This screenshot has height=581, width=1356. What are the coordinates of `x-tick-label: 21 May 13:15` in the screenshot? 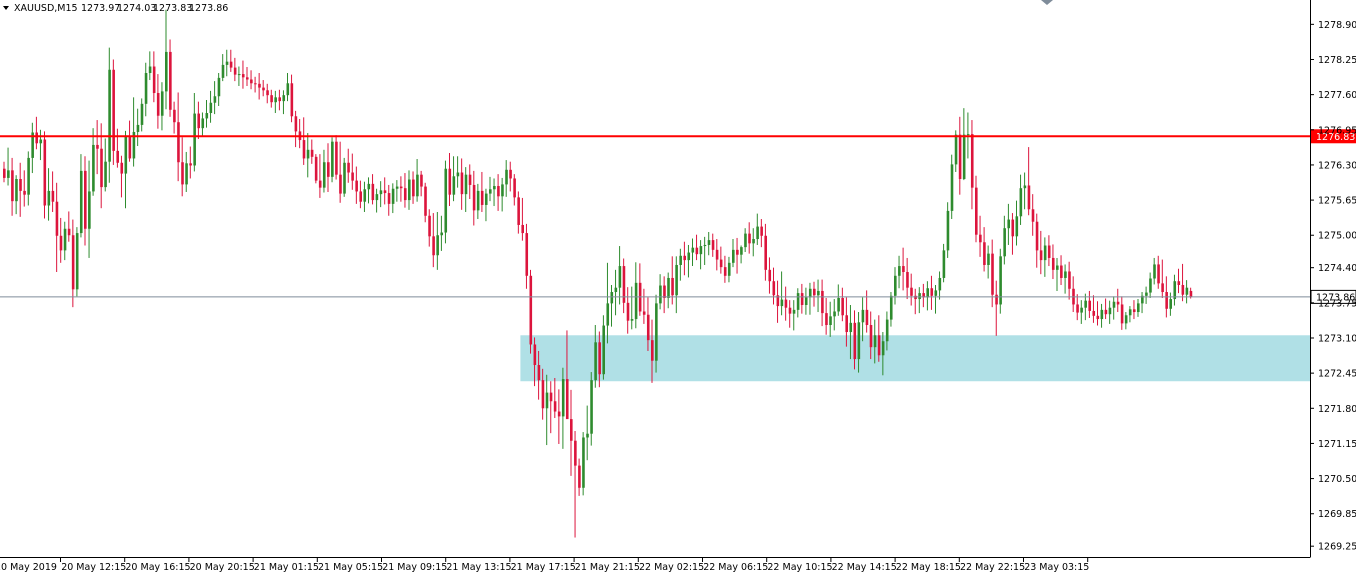 It's located at (478, 567).